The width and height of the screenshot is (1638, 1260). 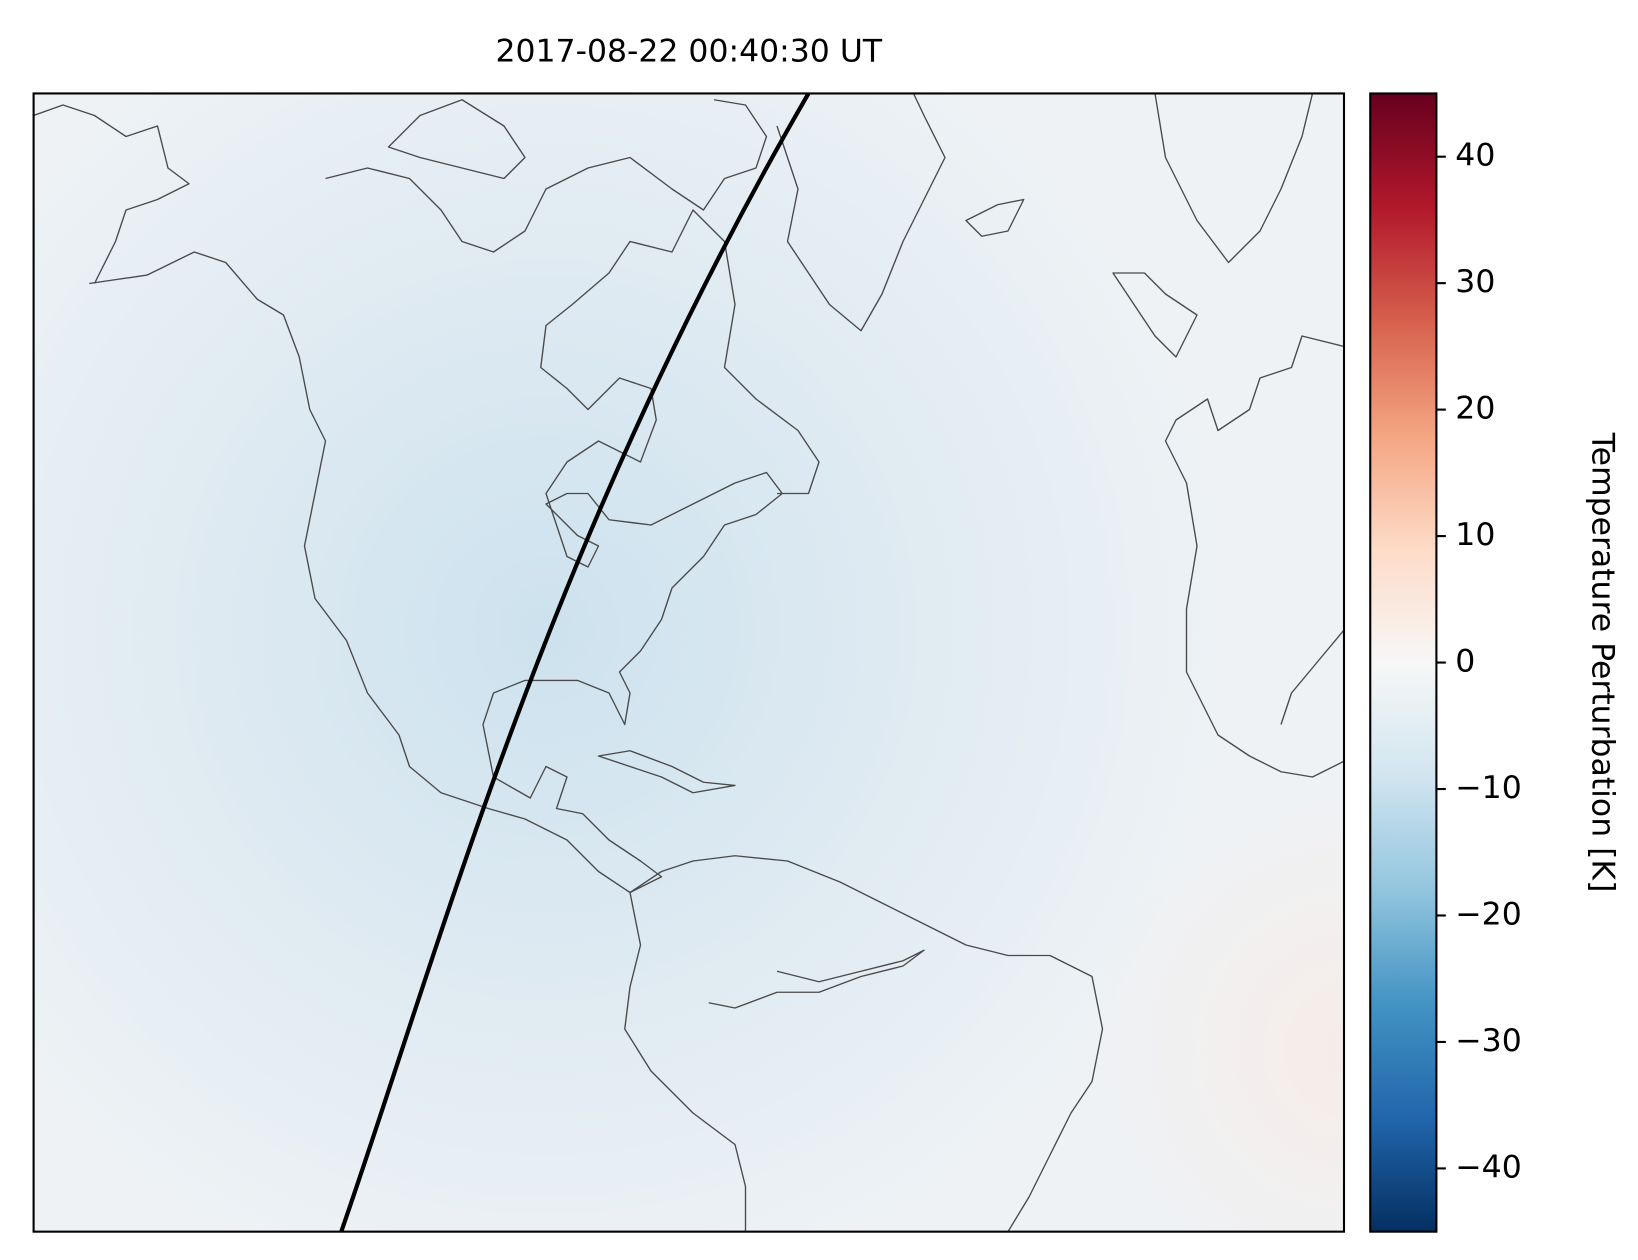 I want to click on colorbar-tick-label: 20, so click(x=1475, y=409).